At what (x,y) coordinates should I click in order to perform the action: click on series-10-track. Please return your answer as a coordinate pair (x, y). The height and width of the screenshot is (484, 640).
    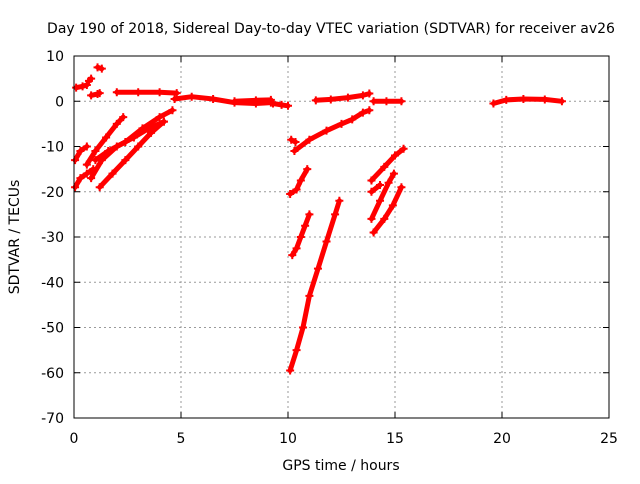
    Looking at the image, I should click on (133, 135).